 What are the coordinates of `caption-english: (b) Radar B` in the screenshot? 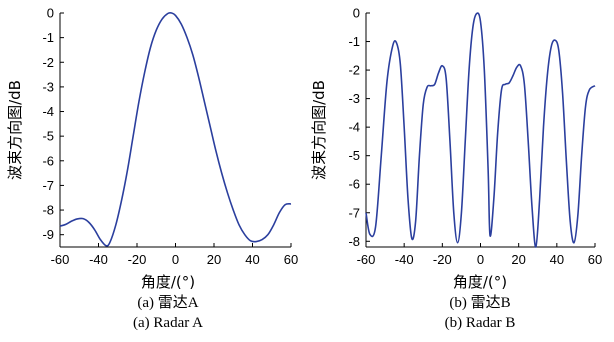 It's located at (480, 323).